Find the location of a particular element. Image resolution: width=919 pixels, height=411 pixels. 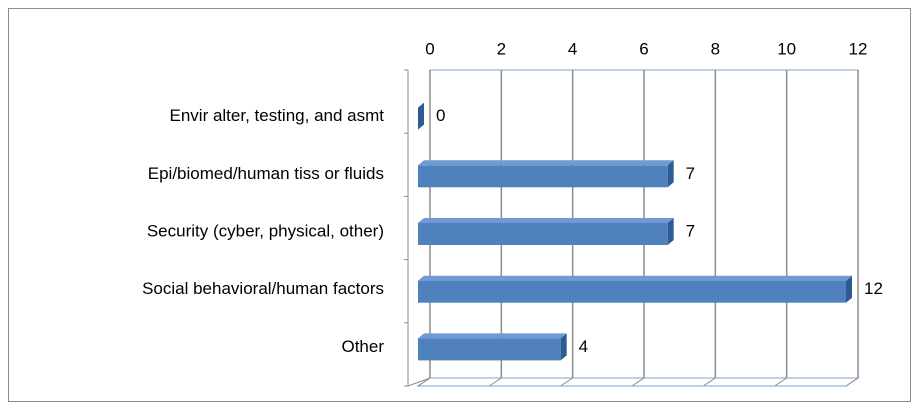

left-axis-depth is located at coordinates (419, 382).